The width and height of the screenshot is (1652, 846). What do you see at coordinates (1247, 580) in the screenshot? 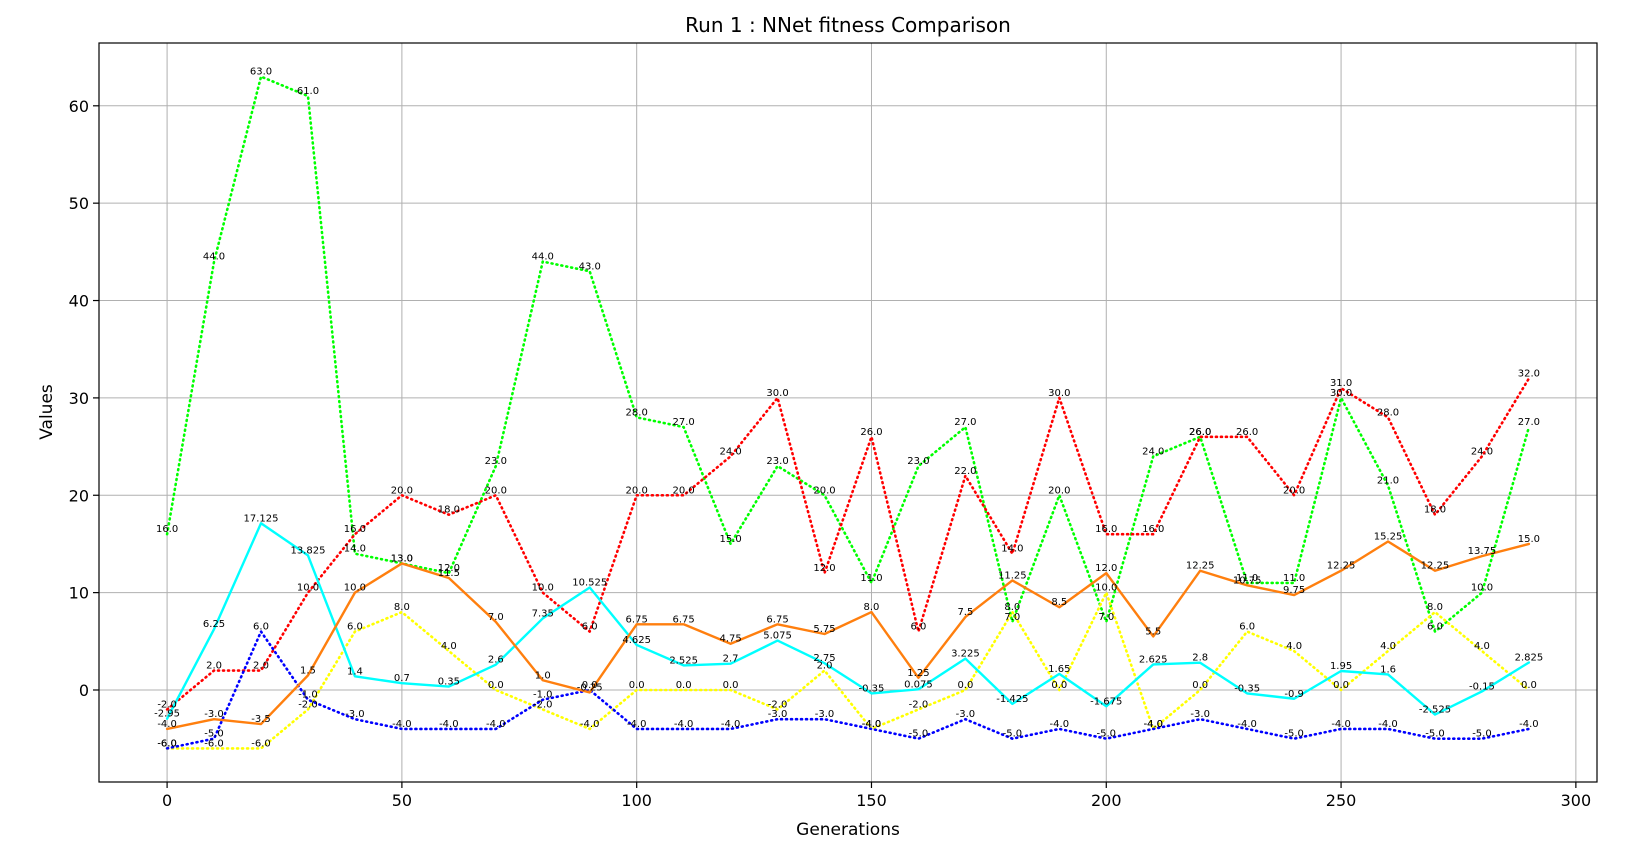
I see `data-label: 10.75` at bounding box center [1247, 580].